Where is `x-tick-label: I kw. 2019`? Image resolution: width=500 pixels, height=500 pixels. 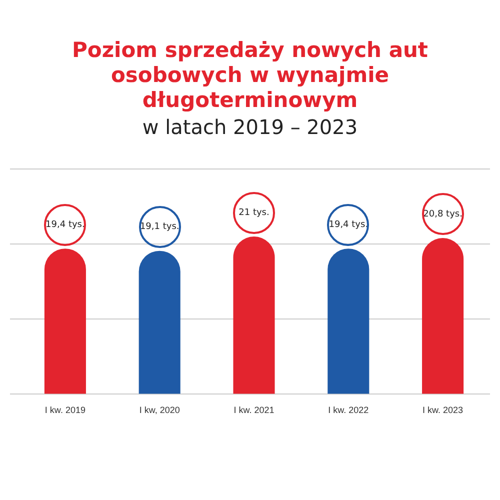
x-tick-label: I kw. 2019 is located at coordinates (65, 410).